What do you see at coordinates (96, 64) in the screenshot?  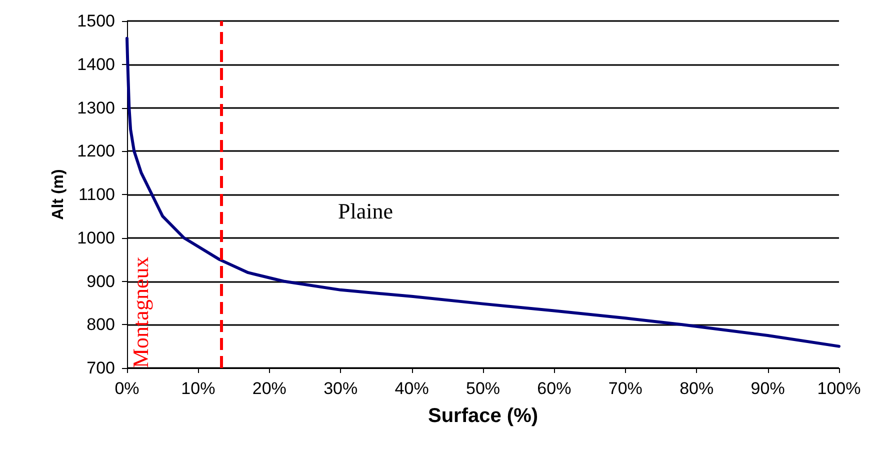 I see `y-tick-label: 1400` at bounding box center [96, 64].